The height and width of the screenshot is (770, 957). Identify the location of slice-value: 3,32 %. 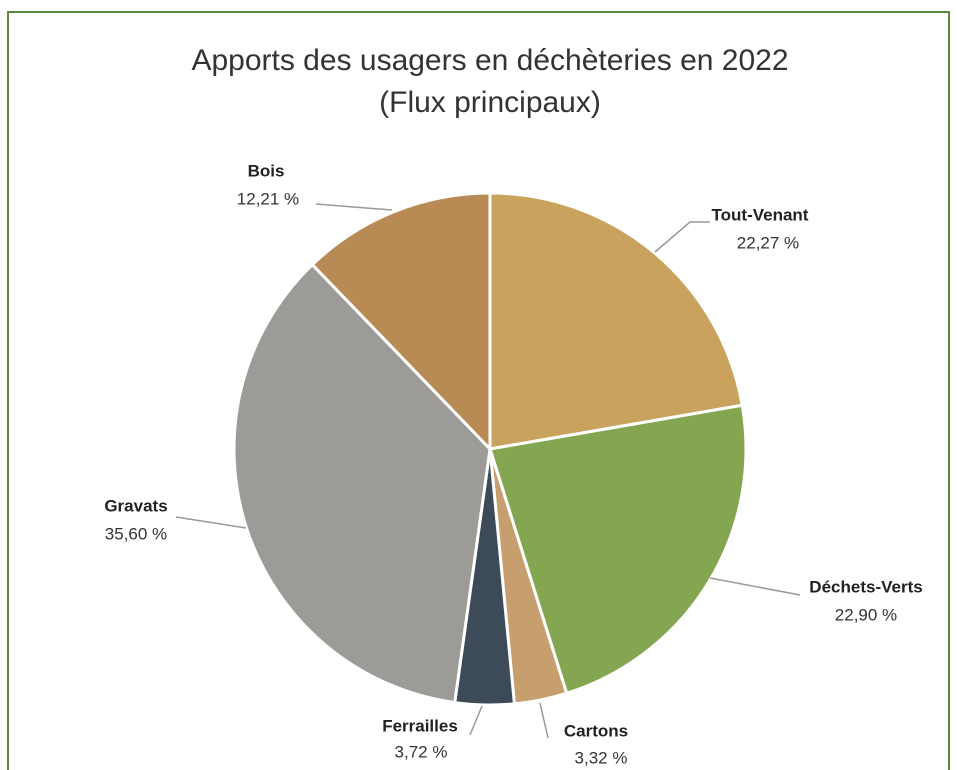
(601, 757).